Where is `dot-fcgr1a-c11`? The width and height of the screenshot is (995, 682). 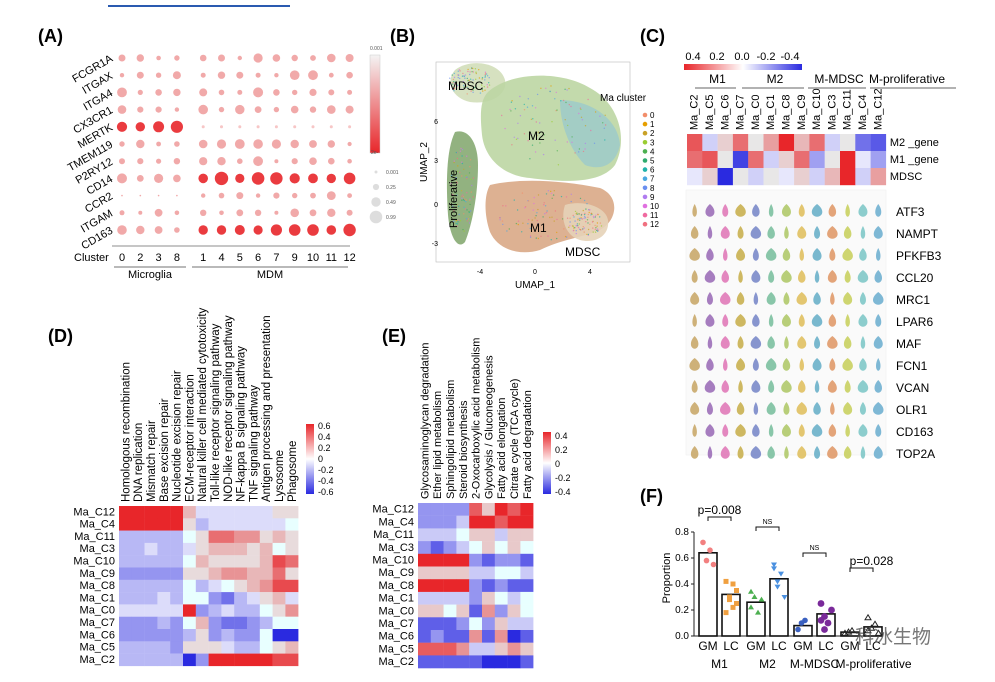 dot-fcgr1a-c11 is located at coordinates (331, 58).